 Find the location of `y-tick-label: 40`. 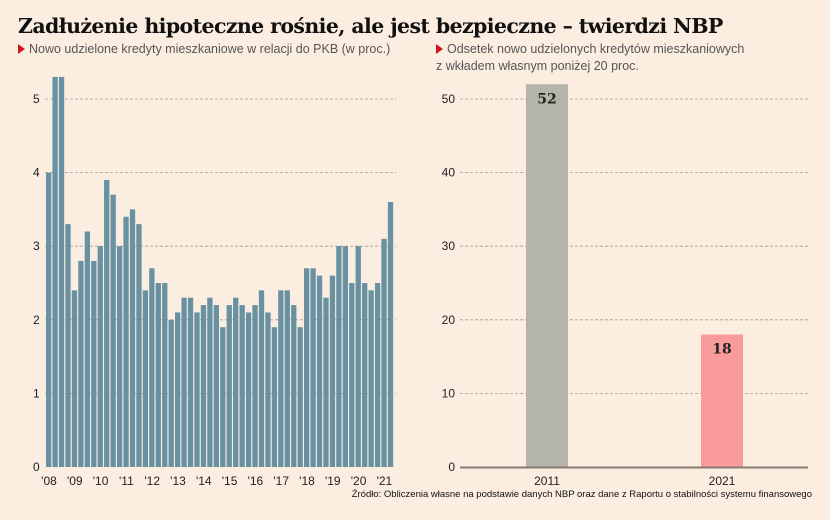

y-tick-label: 40 is located at coordinates (449, 173).